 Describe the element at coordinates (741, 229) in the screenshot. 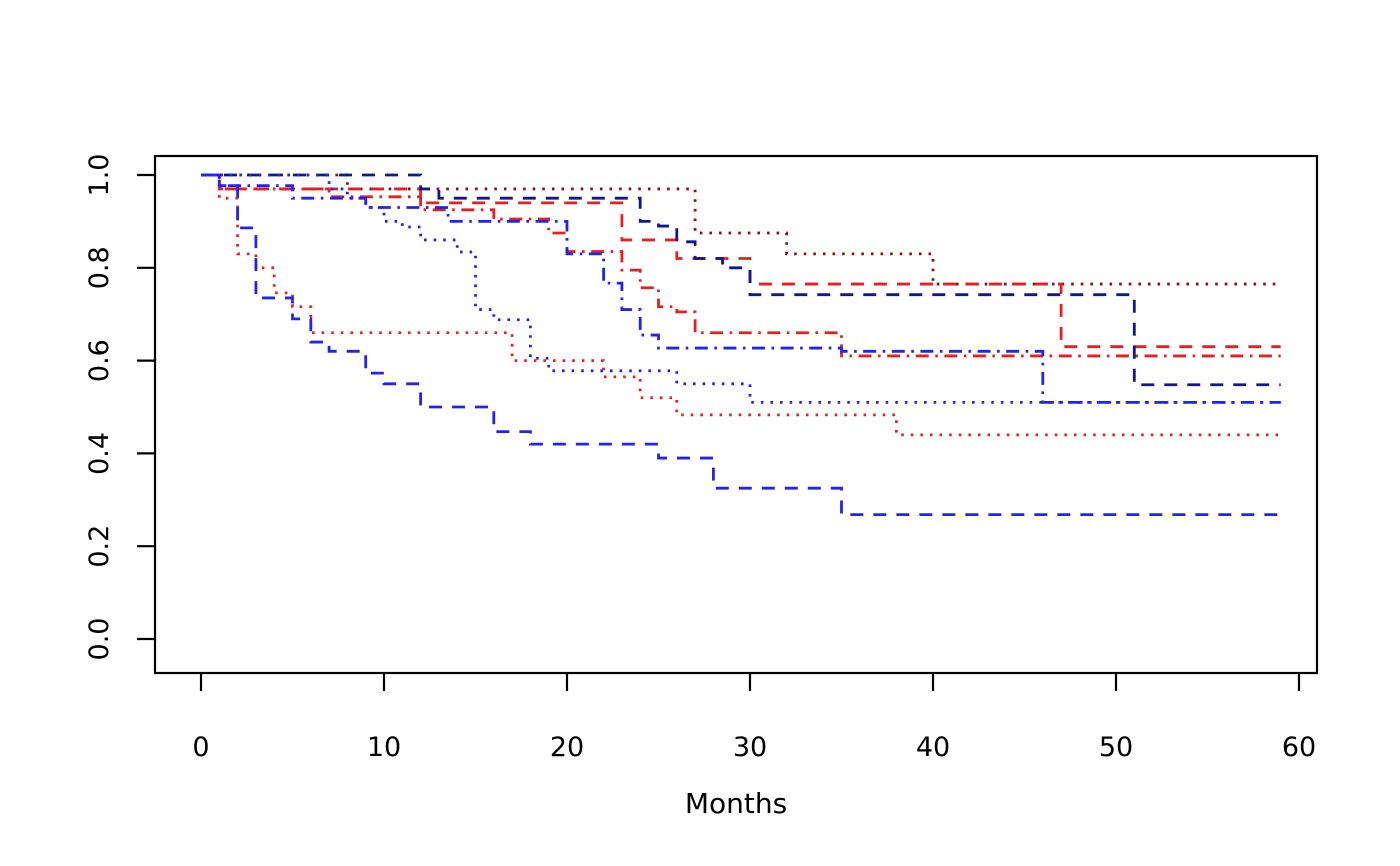

I see `series-line-darkred-dotted` at that location.